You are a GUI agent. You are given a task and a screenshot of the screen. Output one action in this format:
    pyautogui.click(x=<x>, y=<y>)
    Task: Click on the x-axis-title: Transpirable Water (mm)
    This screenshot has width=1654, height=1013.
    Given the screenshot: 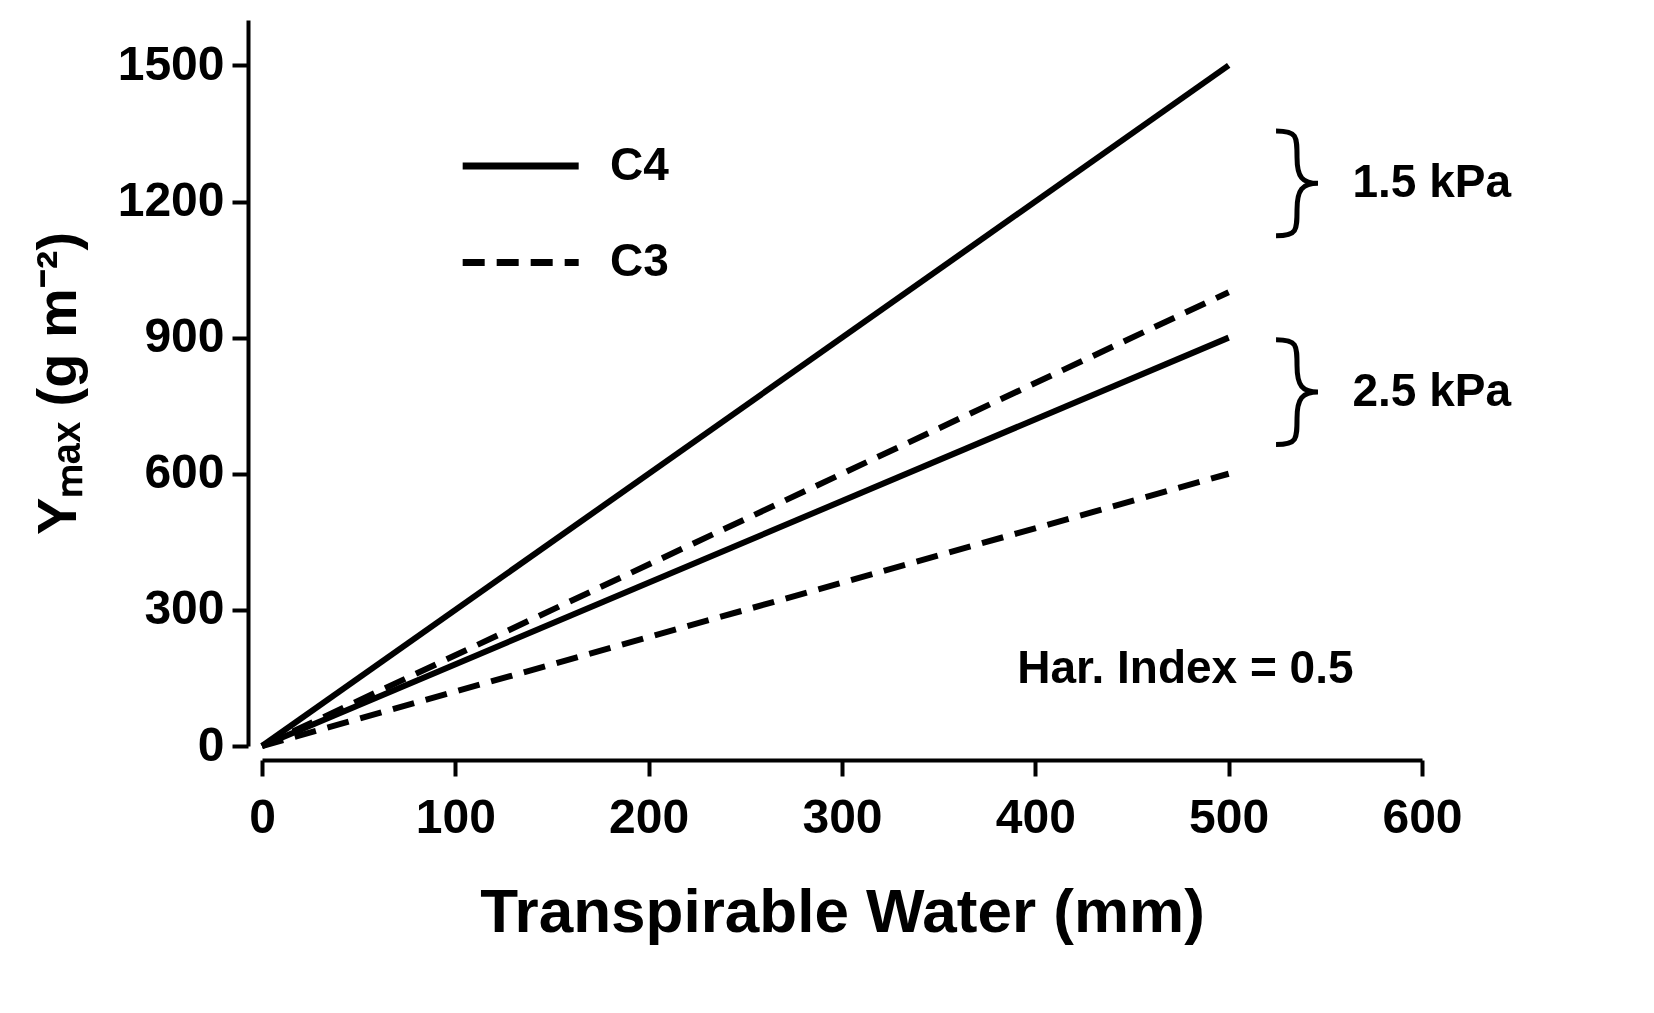 What is the action you would take?
    pyautogui.click(x=842, y=910)
    